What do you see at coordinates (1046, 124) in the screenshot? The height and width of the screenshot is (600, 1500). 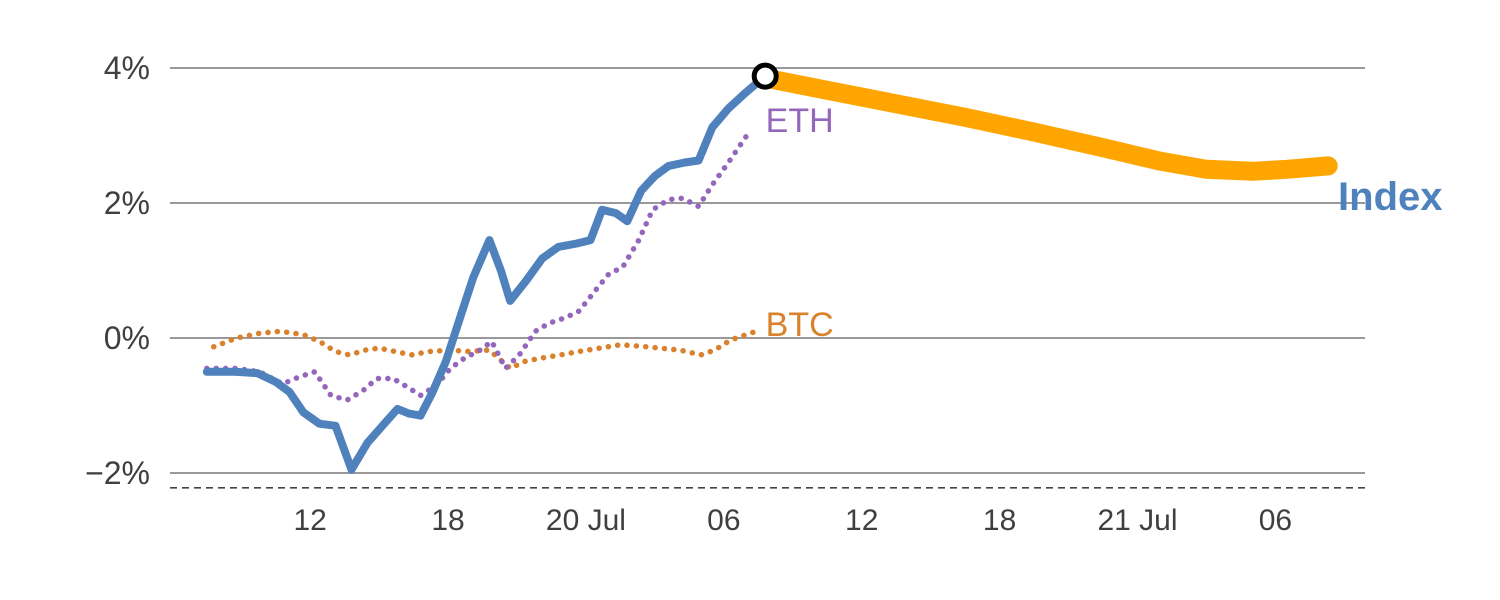 I see `series-index-projection-line` at bounding box center [1046, 124].